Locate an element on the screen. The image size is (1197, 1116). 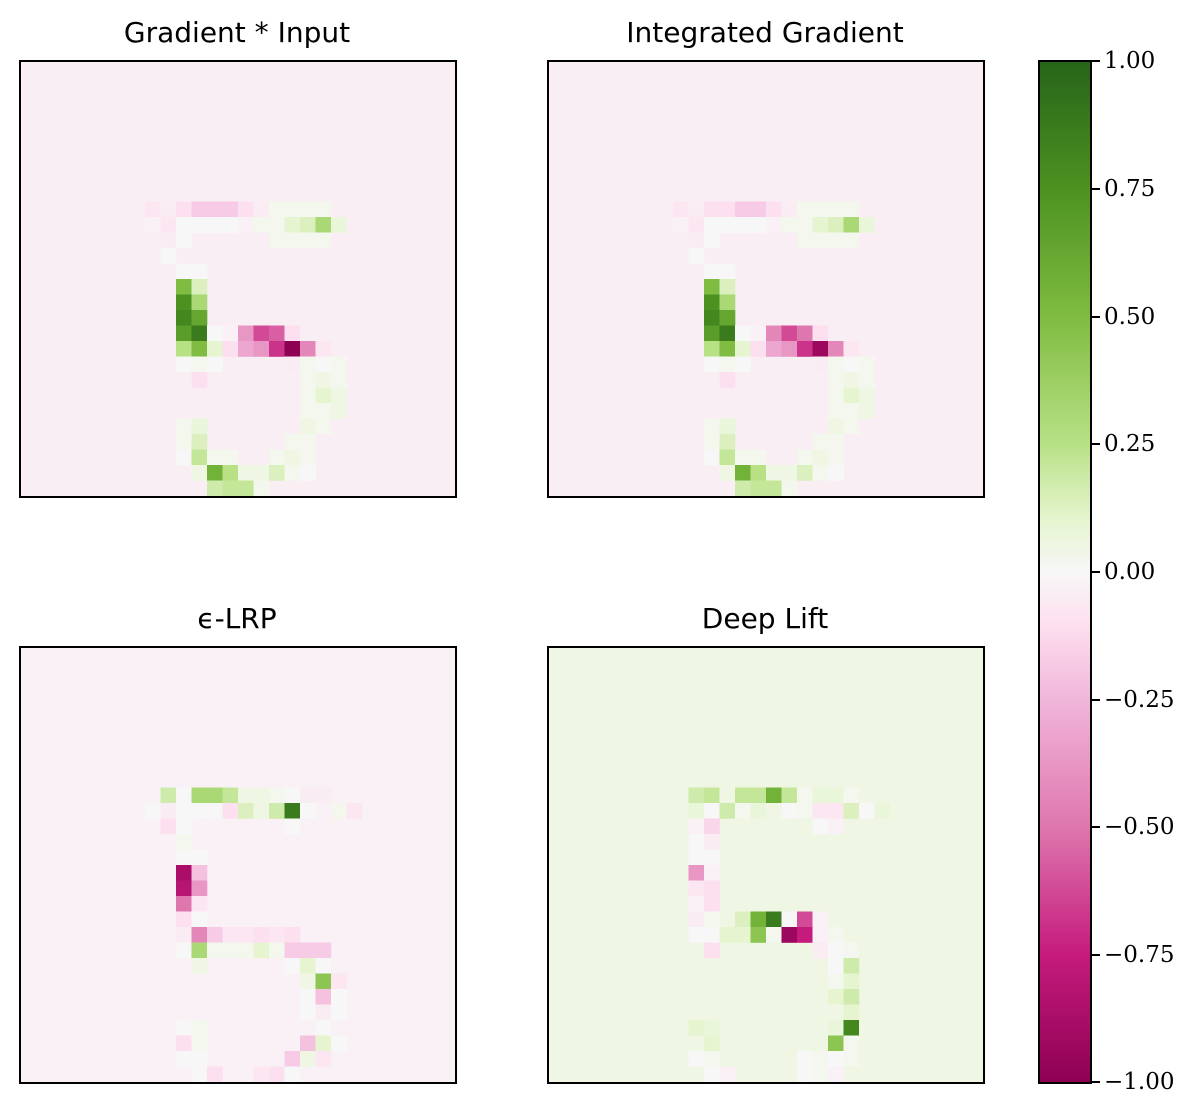
heatmap-background is located at coordinates (238, 279).